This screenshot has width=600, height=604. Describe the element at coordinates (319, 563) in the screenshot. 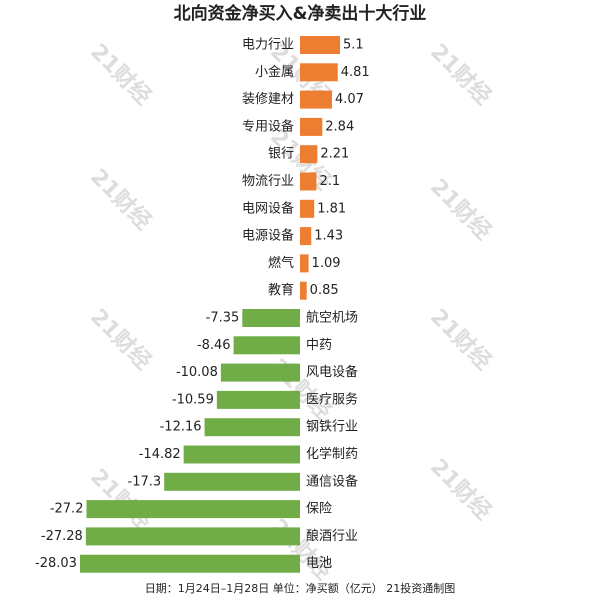

I see `category-label: 电池` at that location.